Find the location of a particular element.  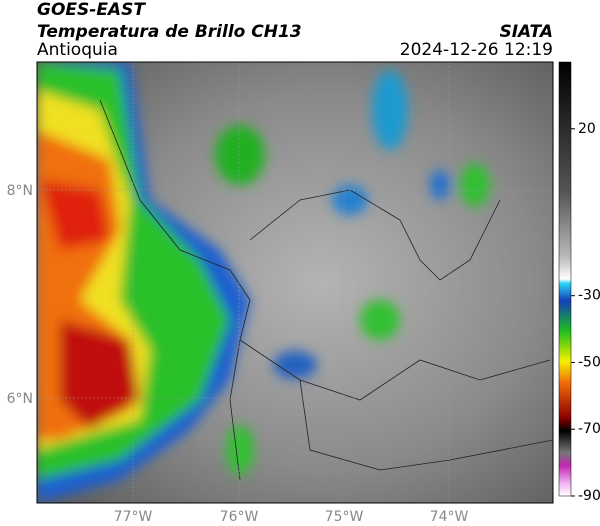

colorbar-label: -30 is located at coordinates (589, 296).